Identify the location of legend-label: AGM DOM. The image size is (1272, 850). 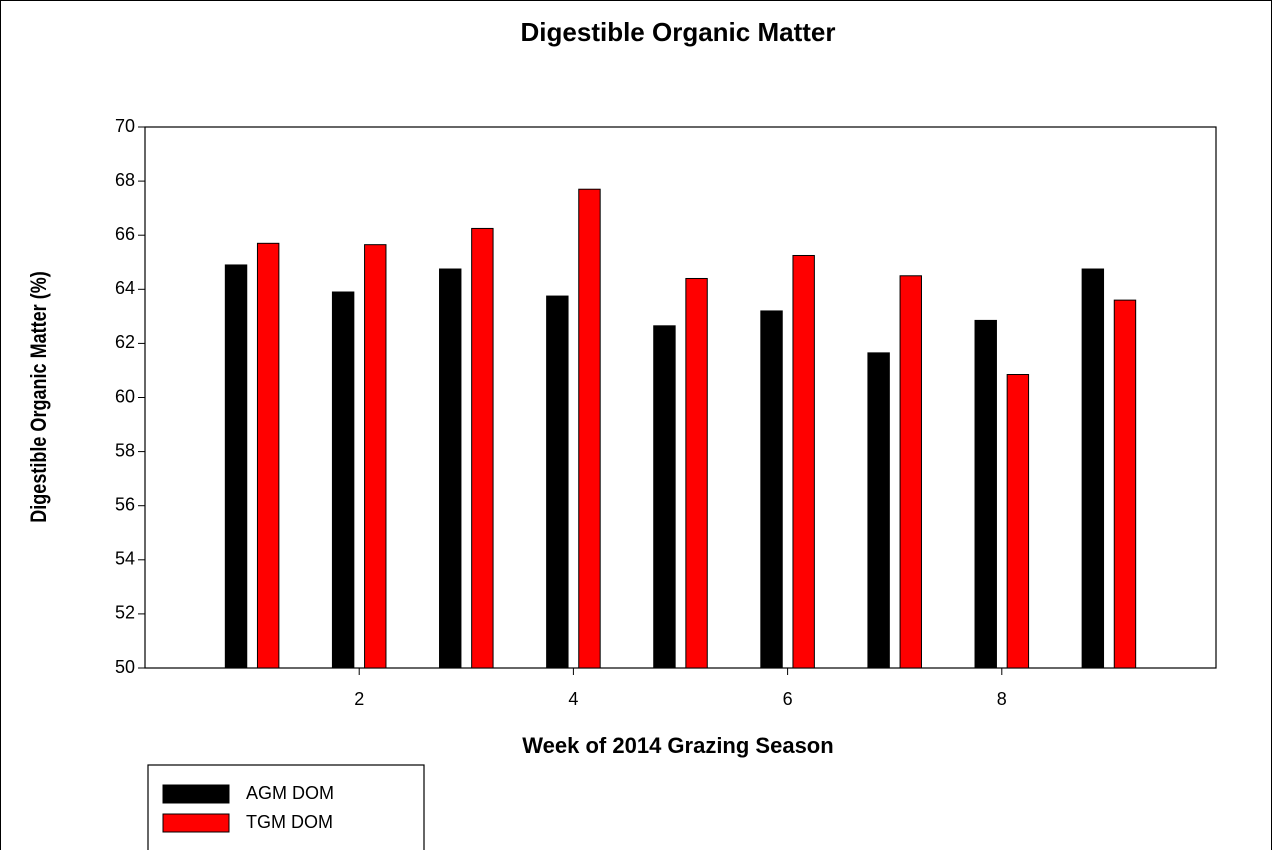
(290, 793).